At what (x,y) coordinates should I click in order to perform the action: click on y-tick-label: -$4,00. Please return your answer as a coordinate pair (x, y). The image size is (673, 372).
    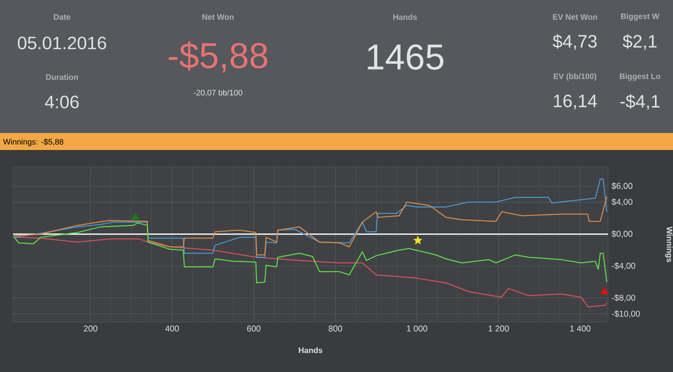
    Looking at the image, I should click on (624, 266).